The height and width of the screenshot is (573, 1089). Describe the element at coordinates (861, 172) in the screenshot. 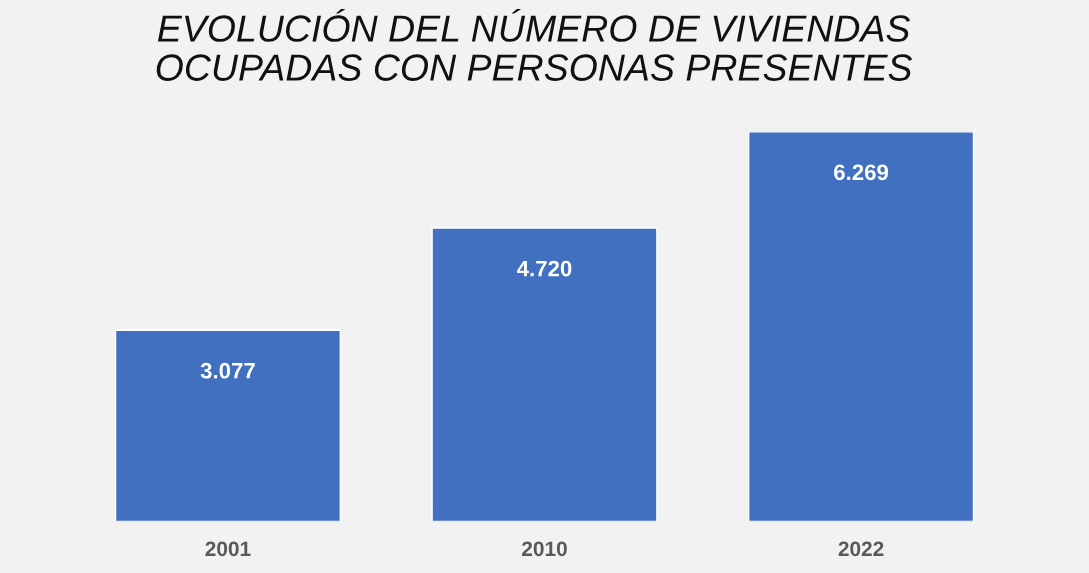

I see `data-label: 6.269` at that location.